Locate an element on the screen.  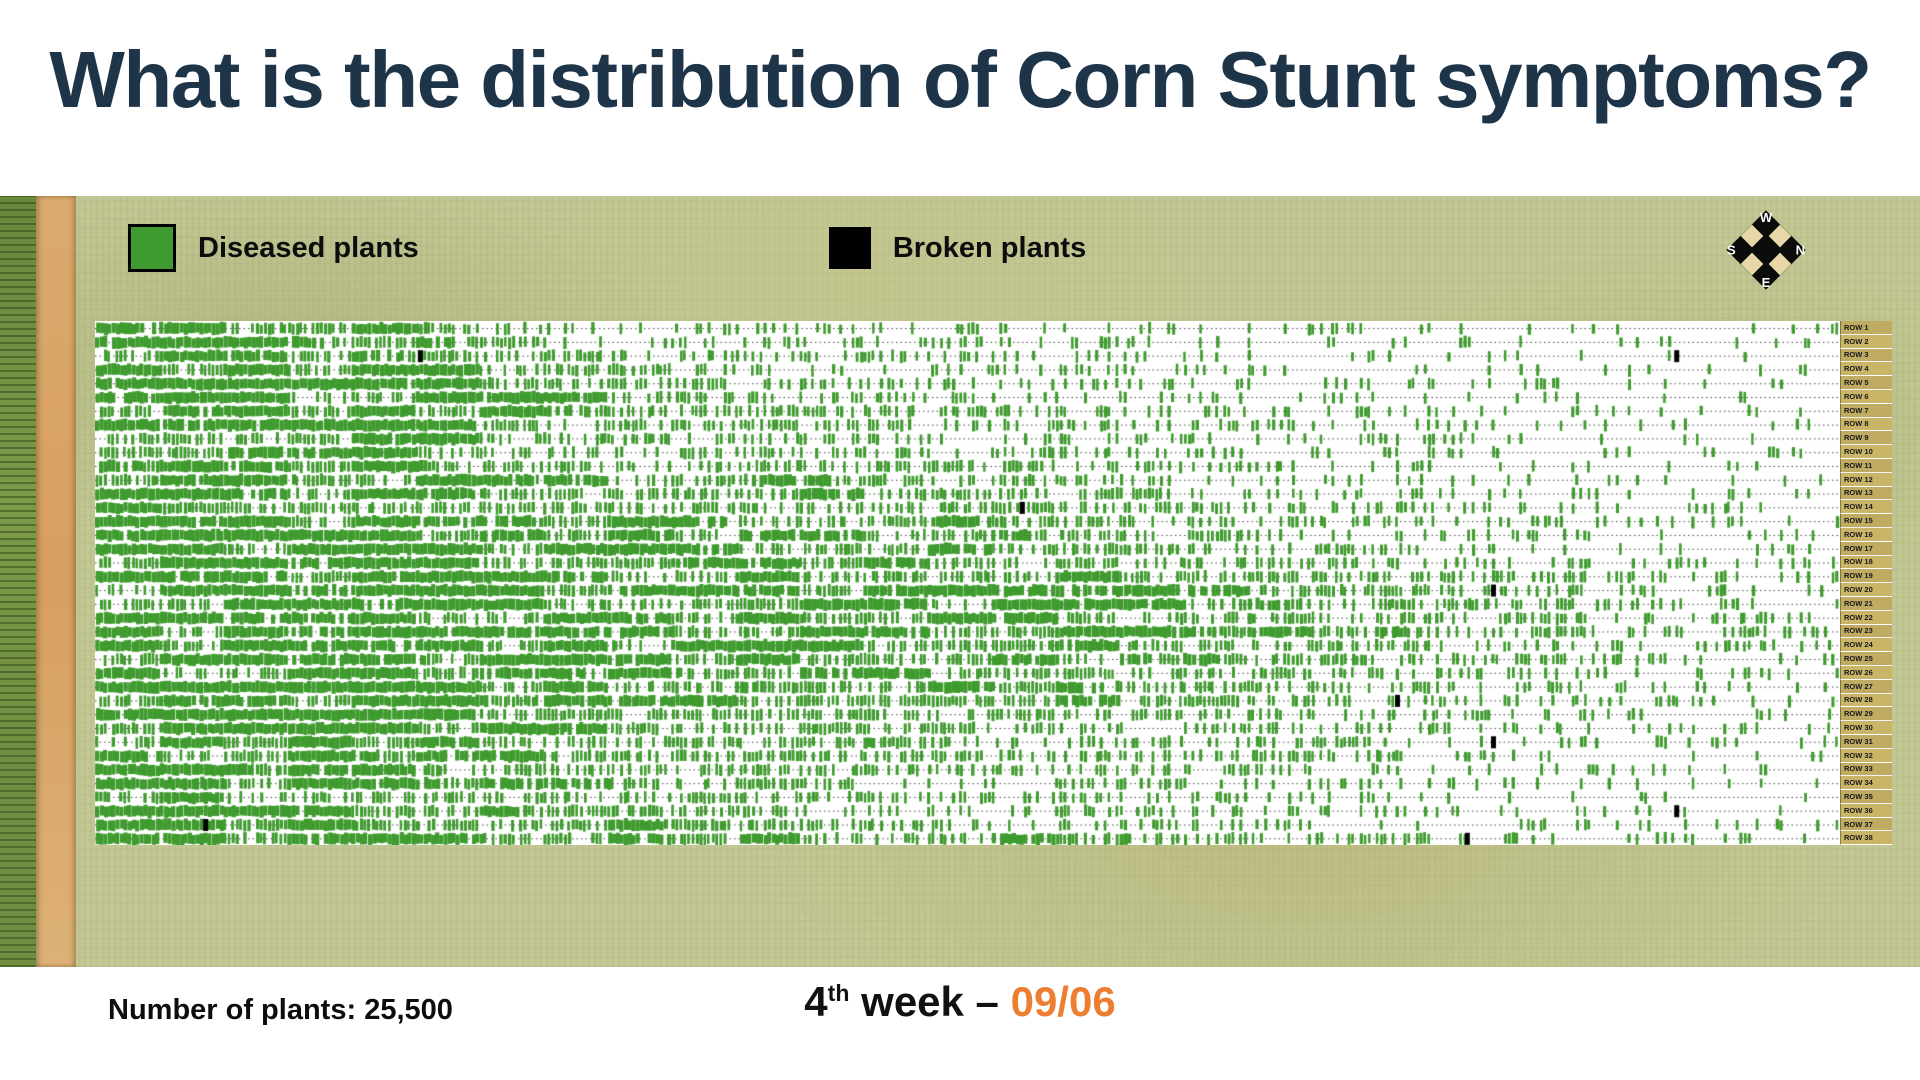
legend-label-broken: Broken plants is located at coordinates (989, 247).